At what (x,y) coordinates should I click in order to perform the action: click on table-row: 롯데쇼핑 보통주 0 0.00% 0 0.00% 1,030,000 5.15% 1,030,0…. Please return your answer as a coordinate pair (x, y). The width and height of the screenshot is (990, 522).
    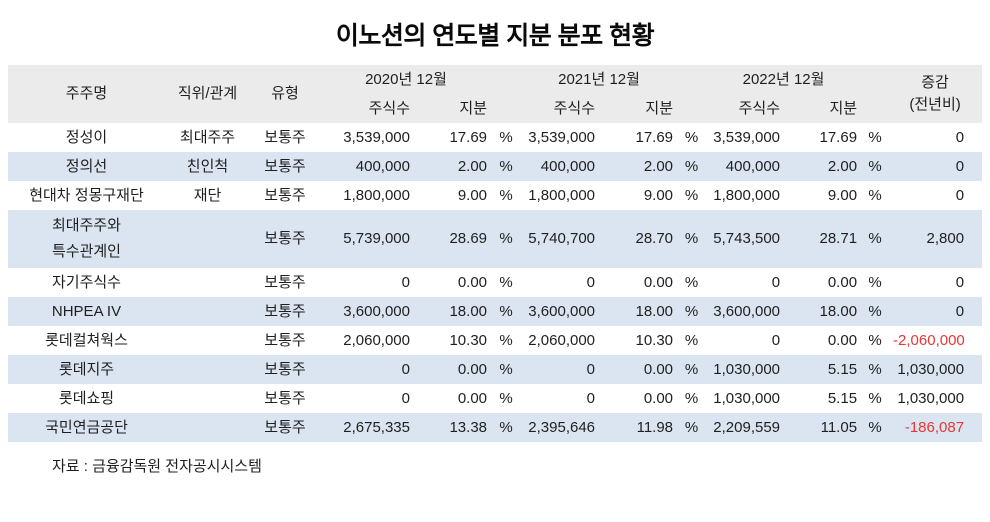
    Looking at the image, I should click on (495, 398).